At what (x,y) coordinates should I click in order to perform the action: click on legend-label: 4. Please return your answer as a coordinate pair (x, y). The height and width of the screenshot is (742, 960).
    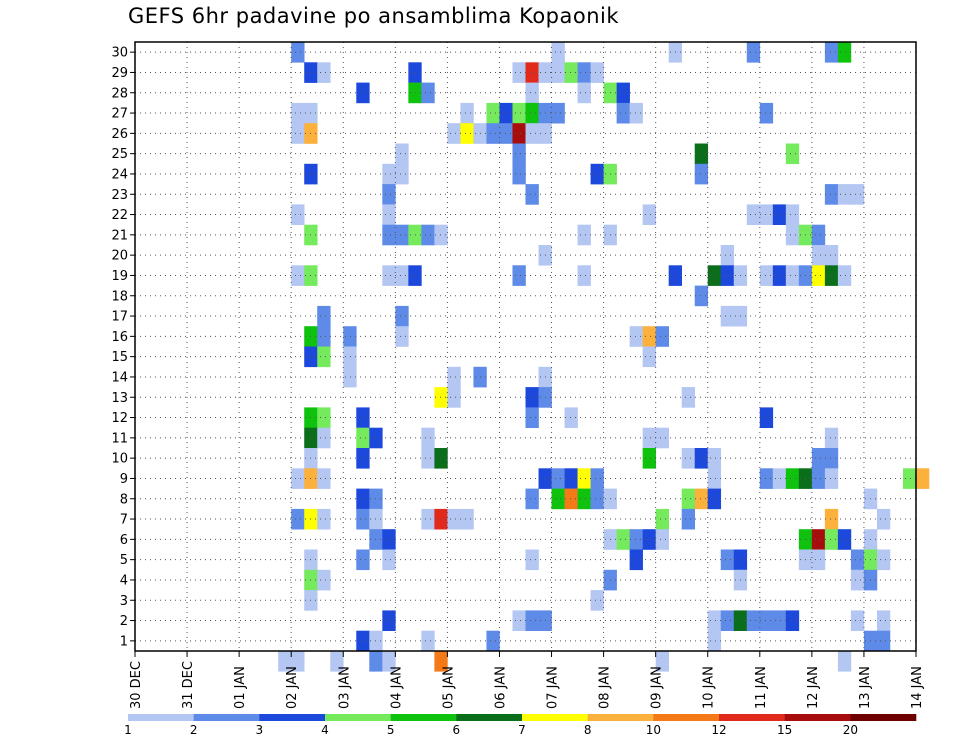
    Looking at the image, I should click on (325, 730).